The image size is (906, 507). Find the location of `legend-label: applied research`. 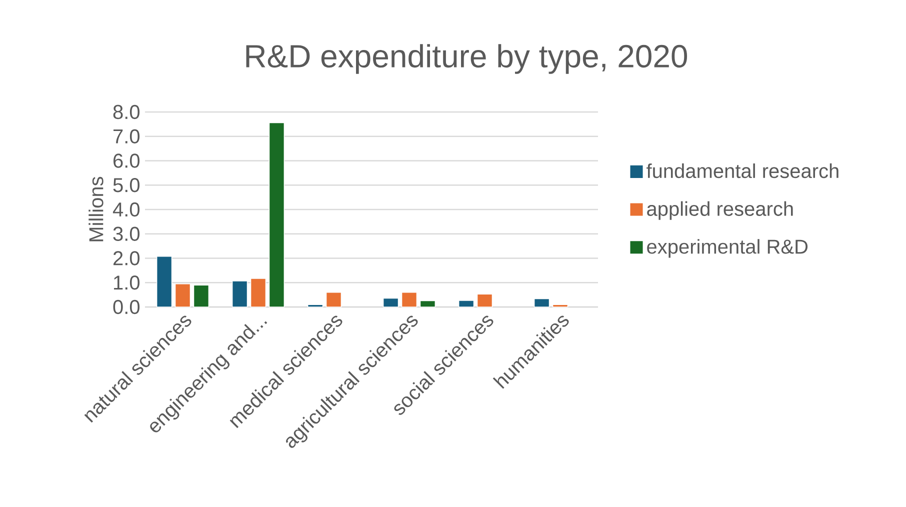

legend-label: applied research is located at coordinates (720, 210).